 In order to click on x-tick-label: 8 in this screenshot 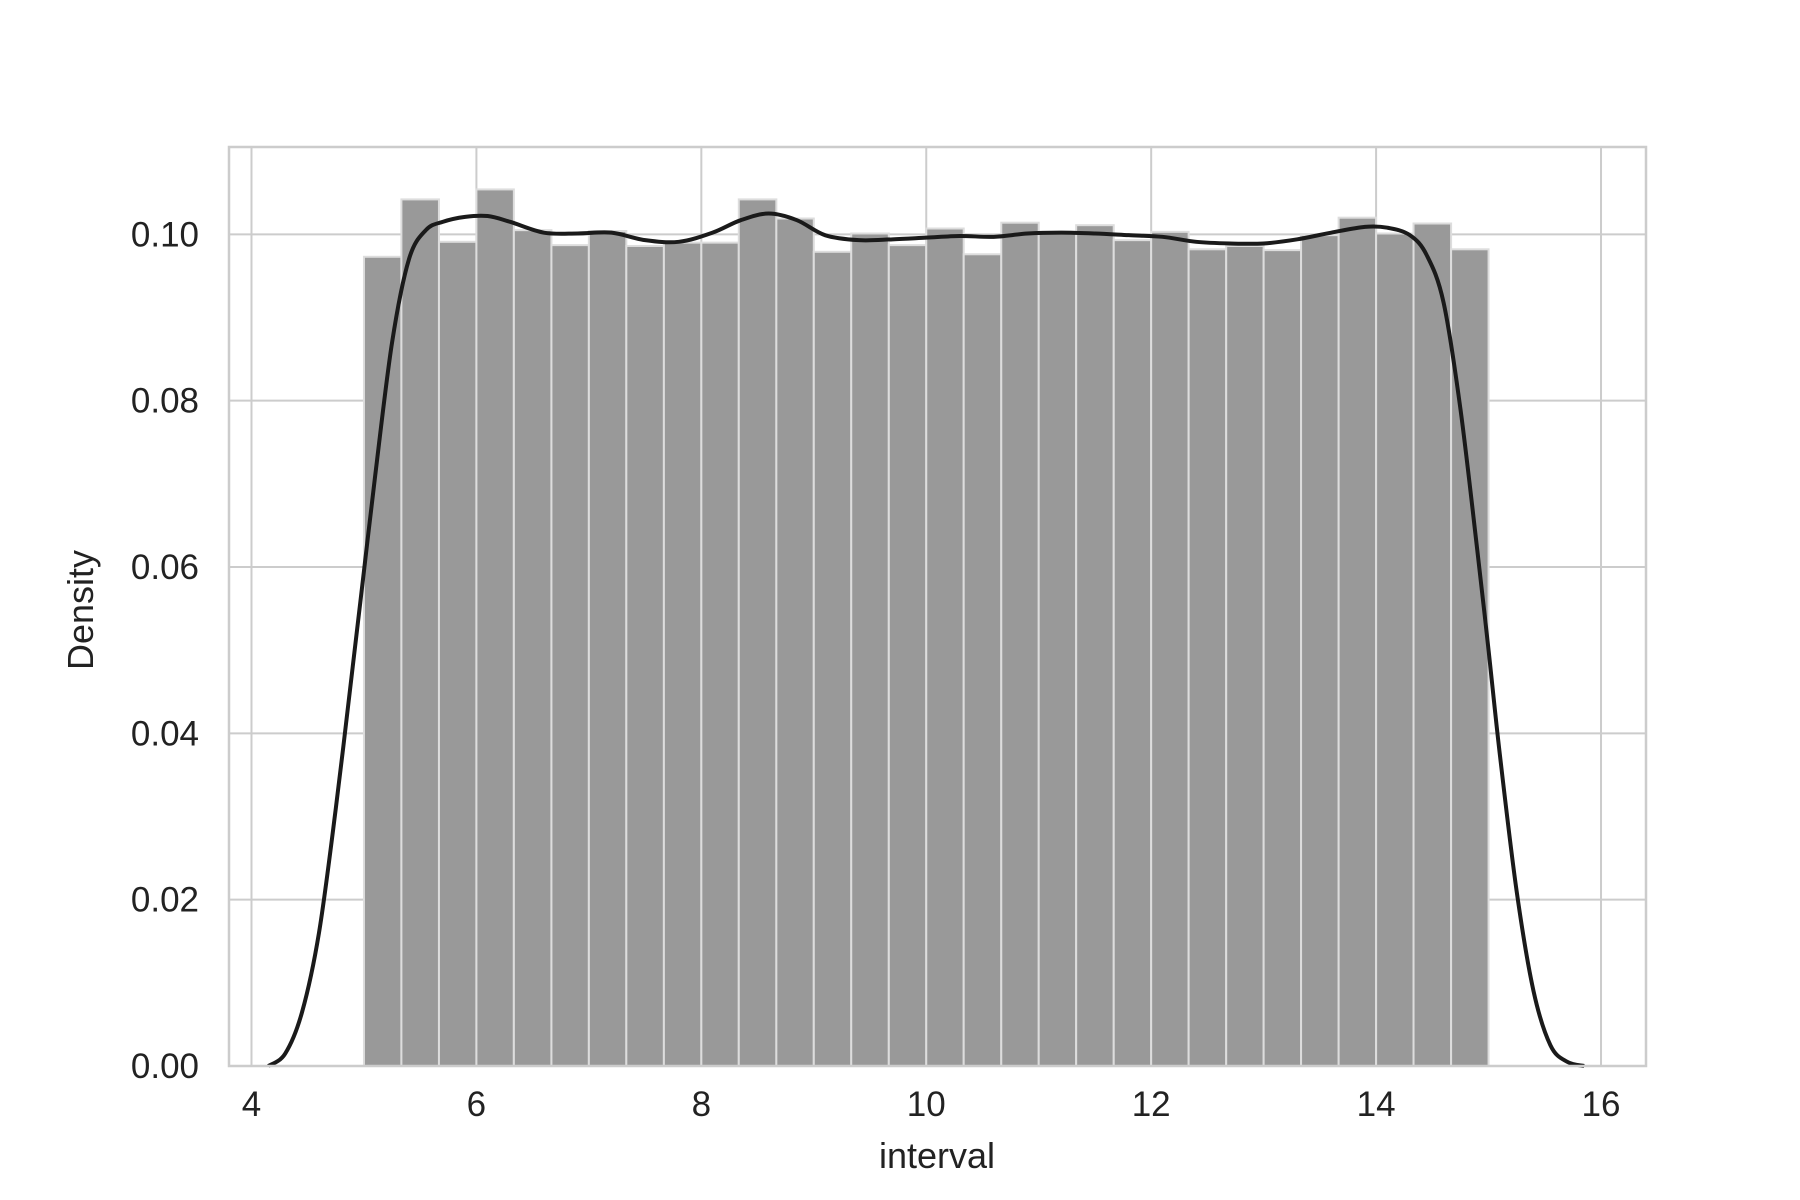, I will do `click(701, 1104)`.